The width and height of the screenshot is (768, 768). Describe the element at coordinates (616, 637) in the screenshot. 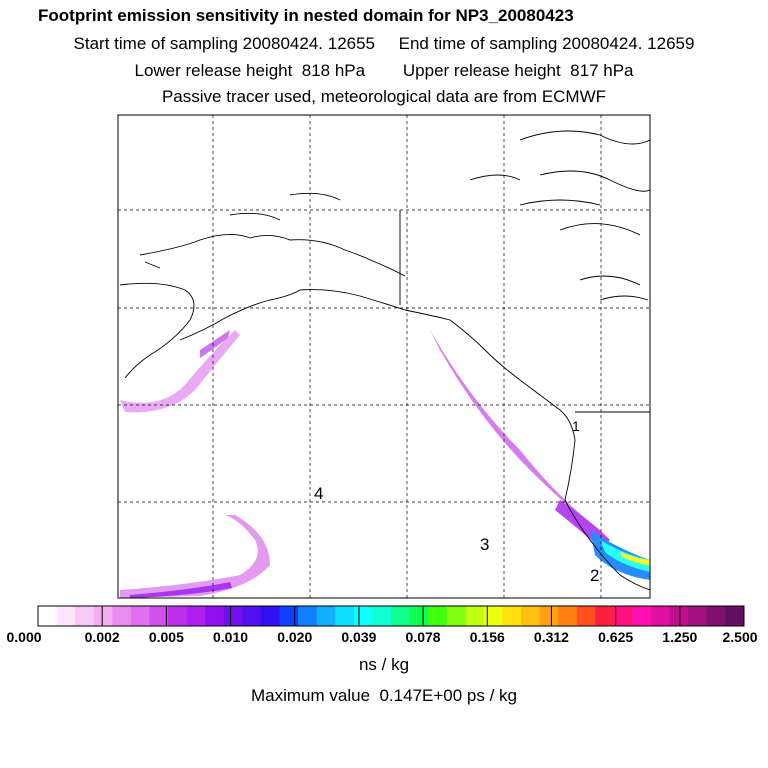

I see `colorbar-tick-label: 0.625` at that location.